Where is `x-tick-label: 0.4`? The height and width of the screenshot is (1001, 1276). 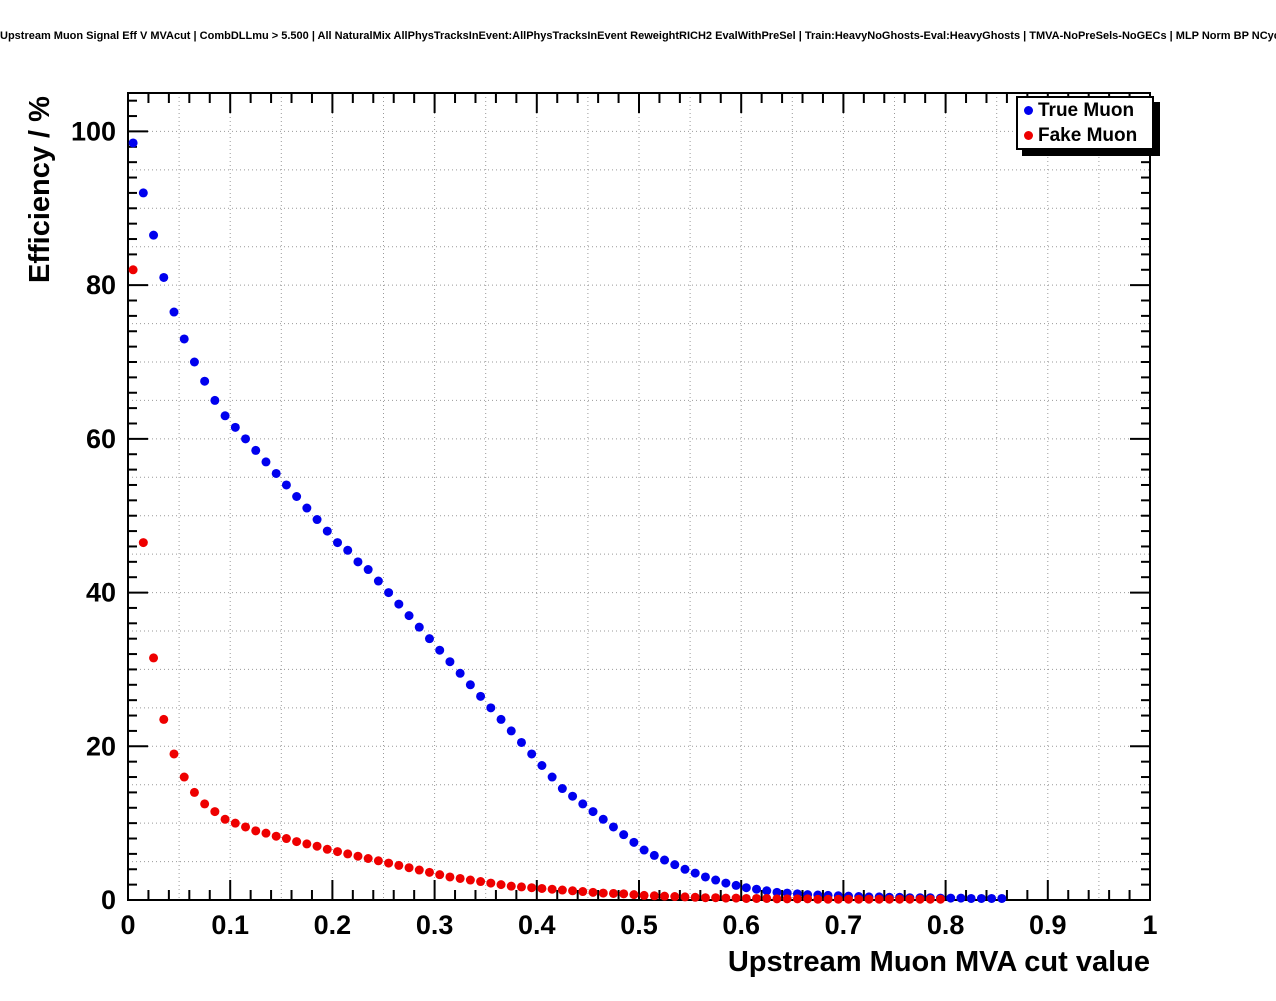
x-tick-label: 0.4 is located at coordinates (537, 925).